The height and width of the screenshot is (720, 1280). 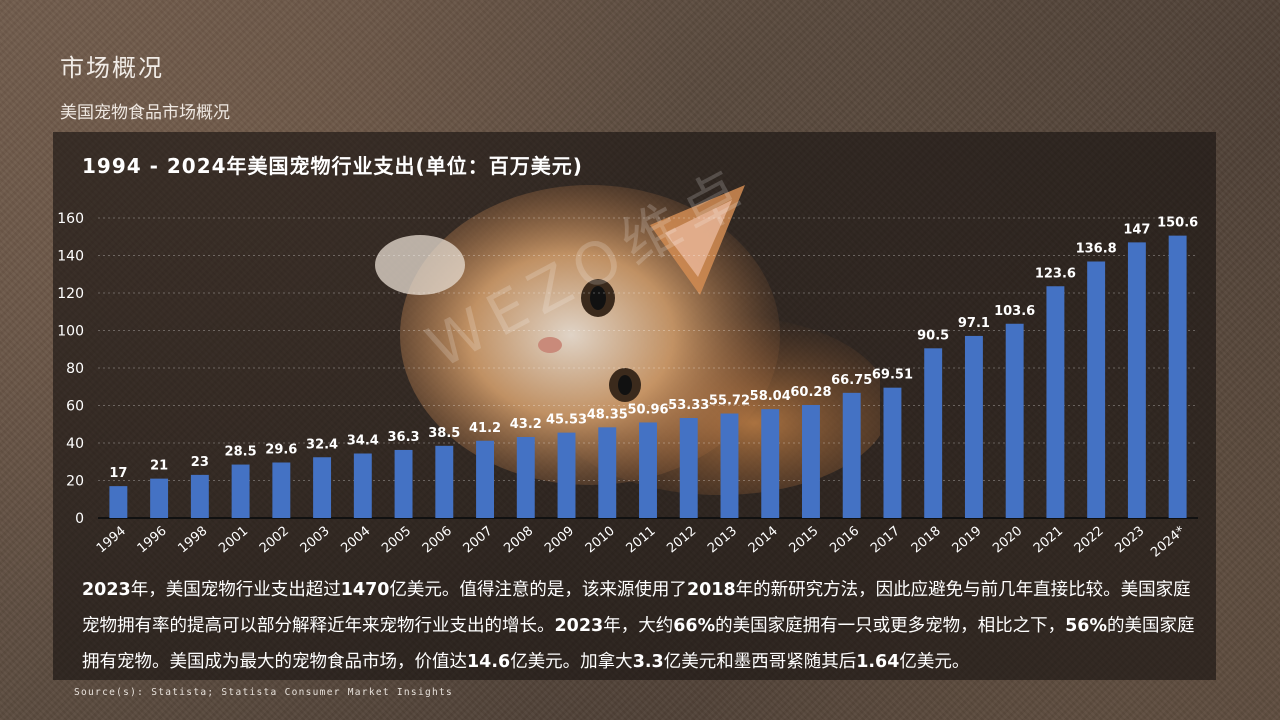 I want to click on data-label: 32.4, so click(x=322, y=444).